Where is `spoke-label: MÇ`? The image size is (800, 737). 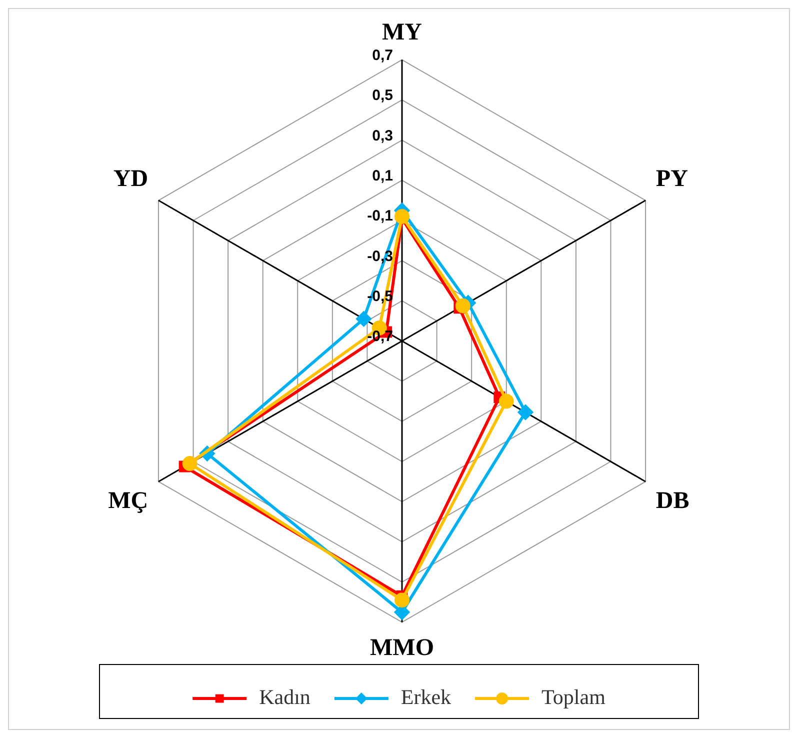
spoke-label: MÇ is located at coordinates (128, 501).